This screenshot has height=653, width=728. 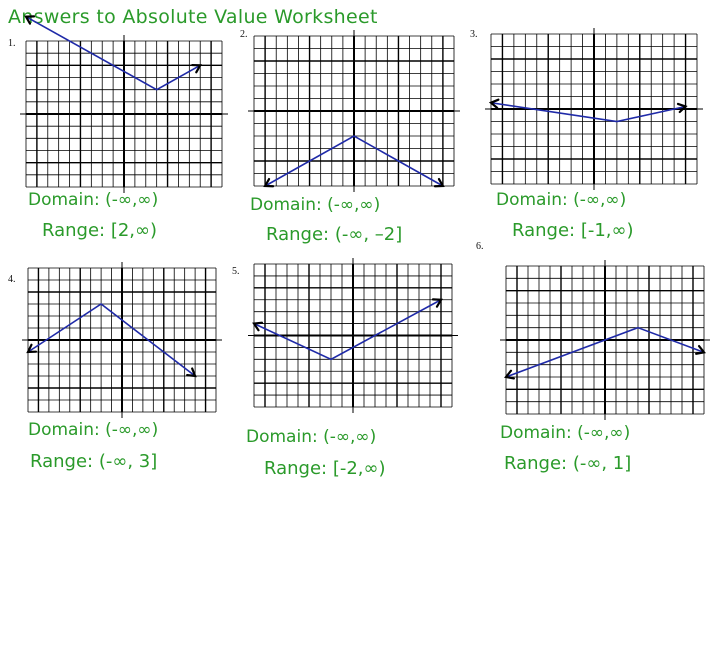 What do you see at coordinates (561, 200) in the screenshot?
I see `problem-3-domain: Domain: (-∞,∞)` at bounding box center [561, 200].